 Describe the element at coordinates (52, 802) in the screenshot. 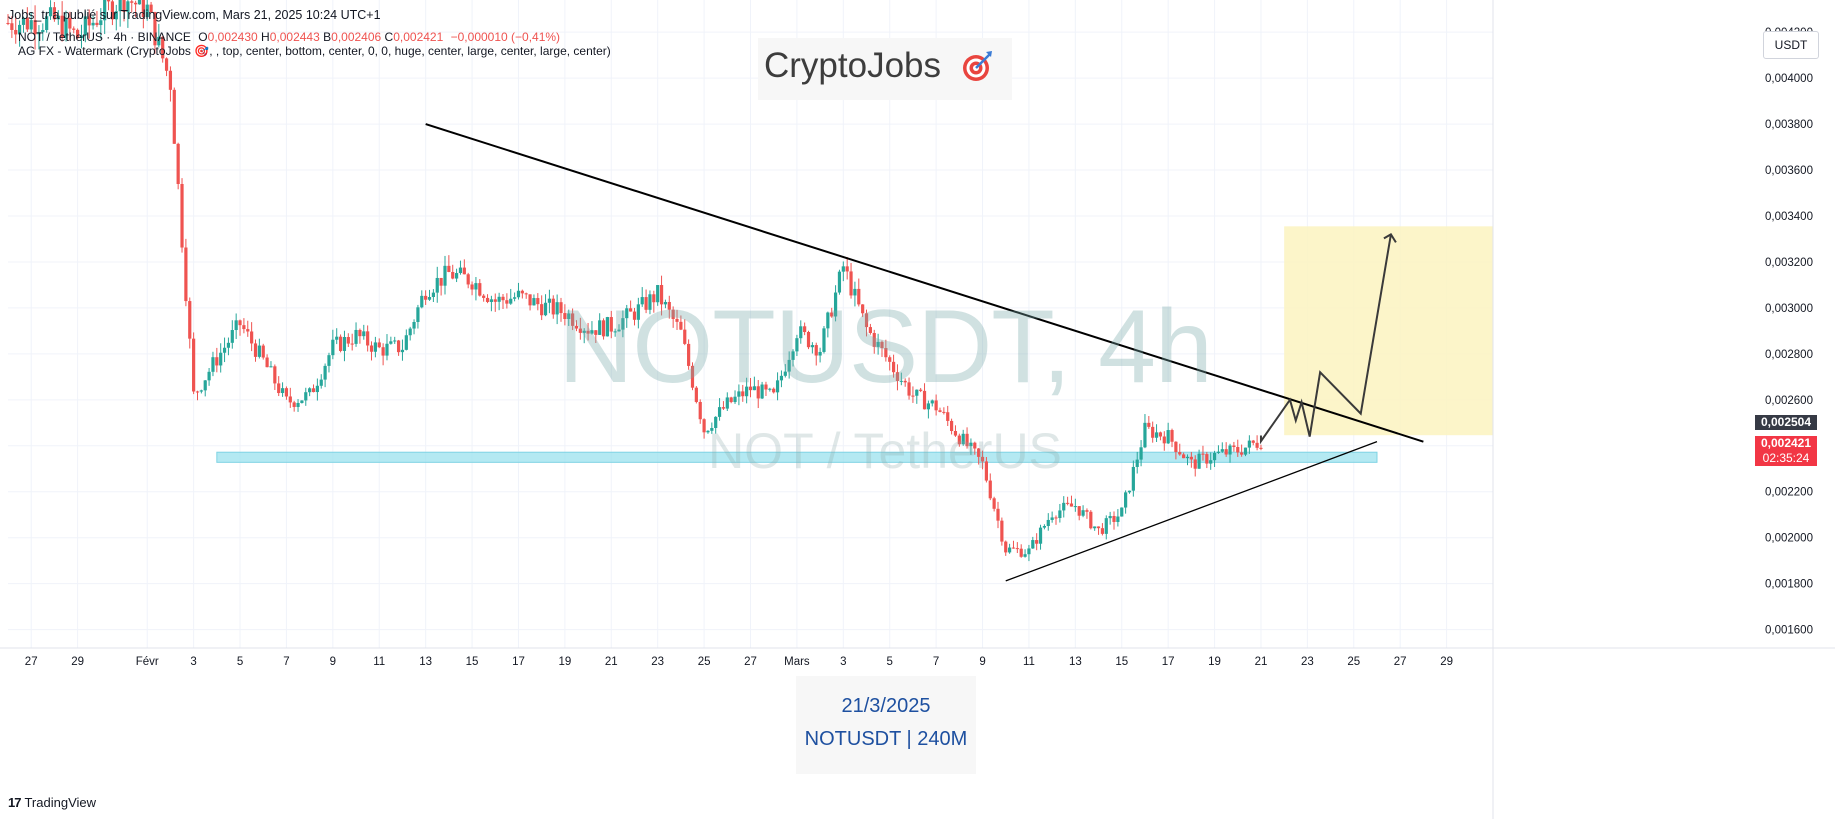

I see `tradingview-footer: 17 TradingView` at that location.